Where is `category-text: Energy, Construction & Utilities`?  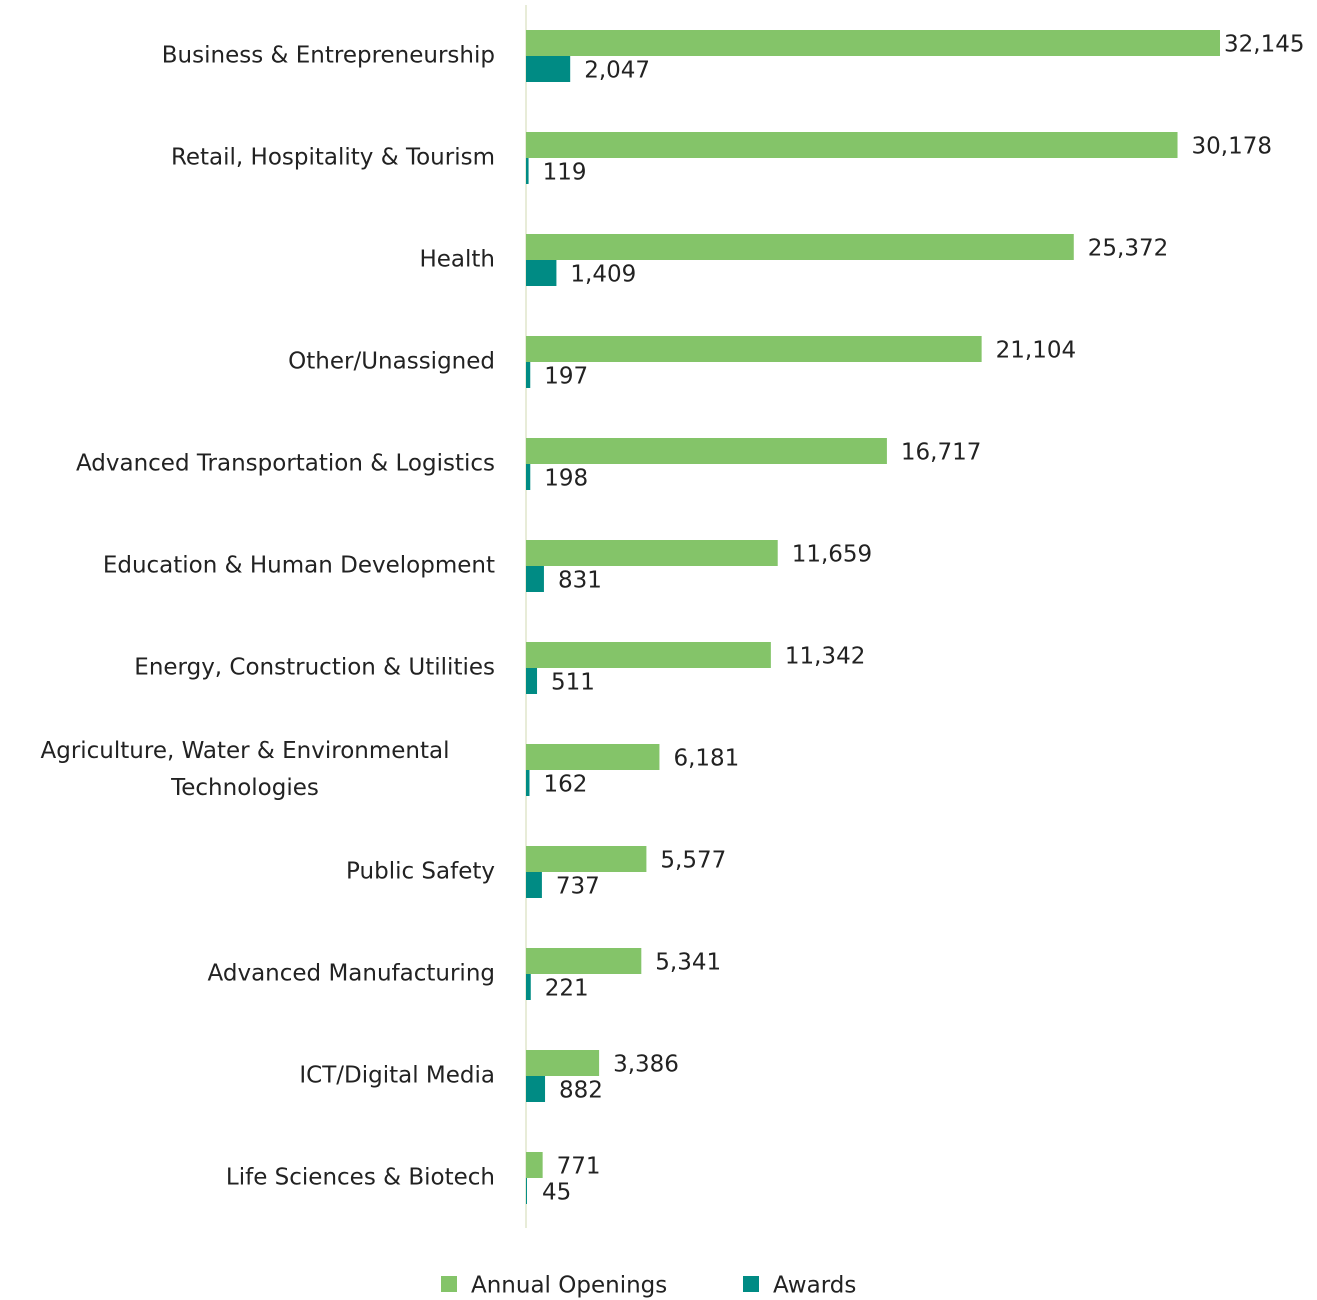
category-text: Energy, Construction & Utilities is located at coordinates (314, 667).